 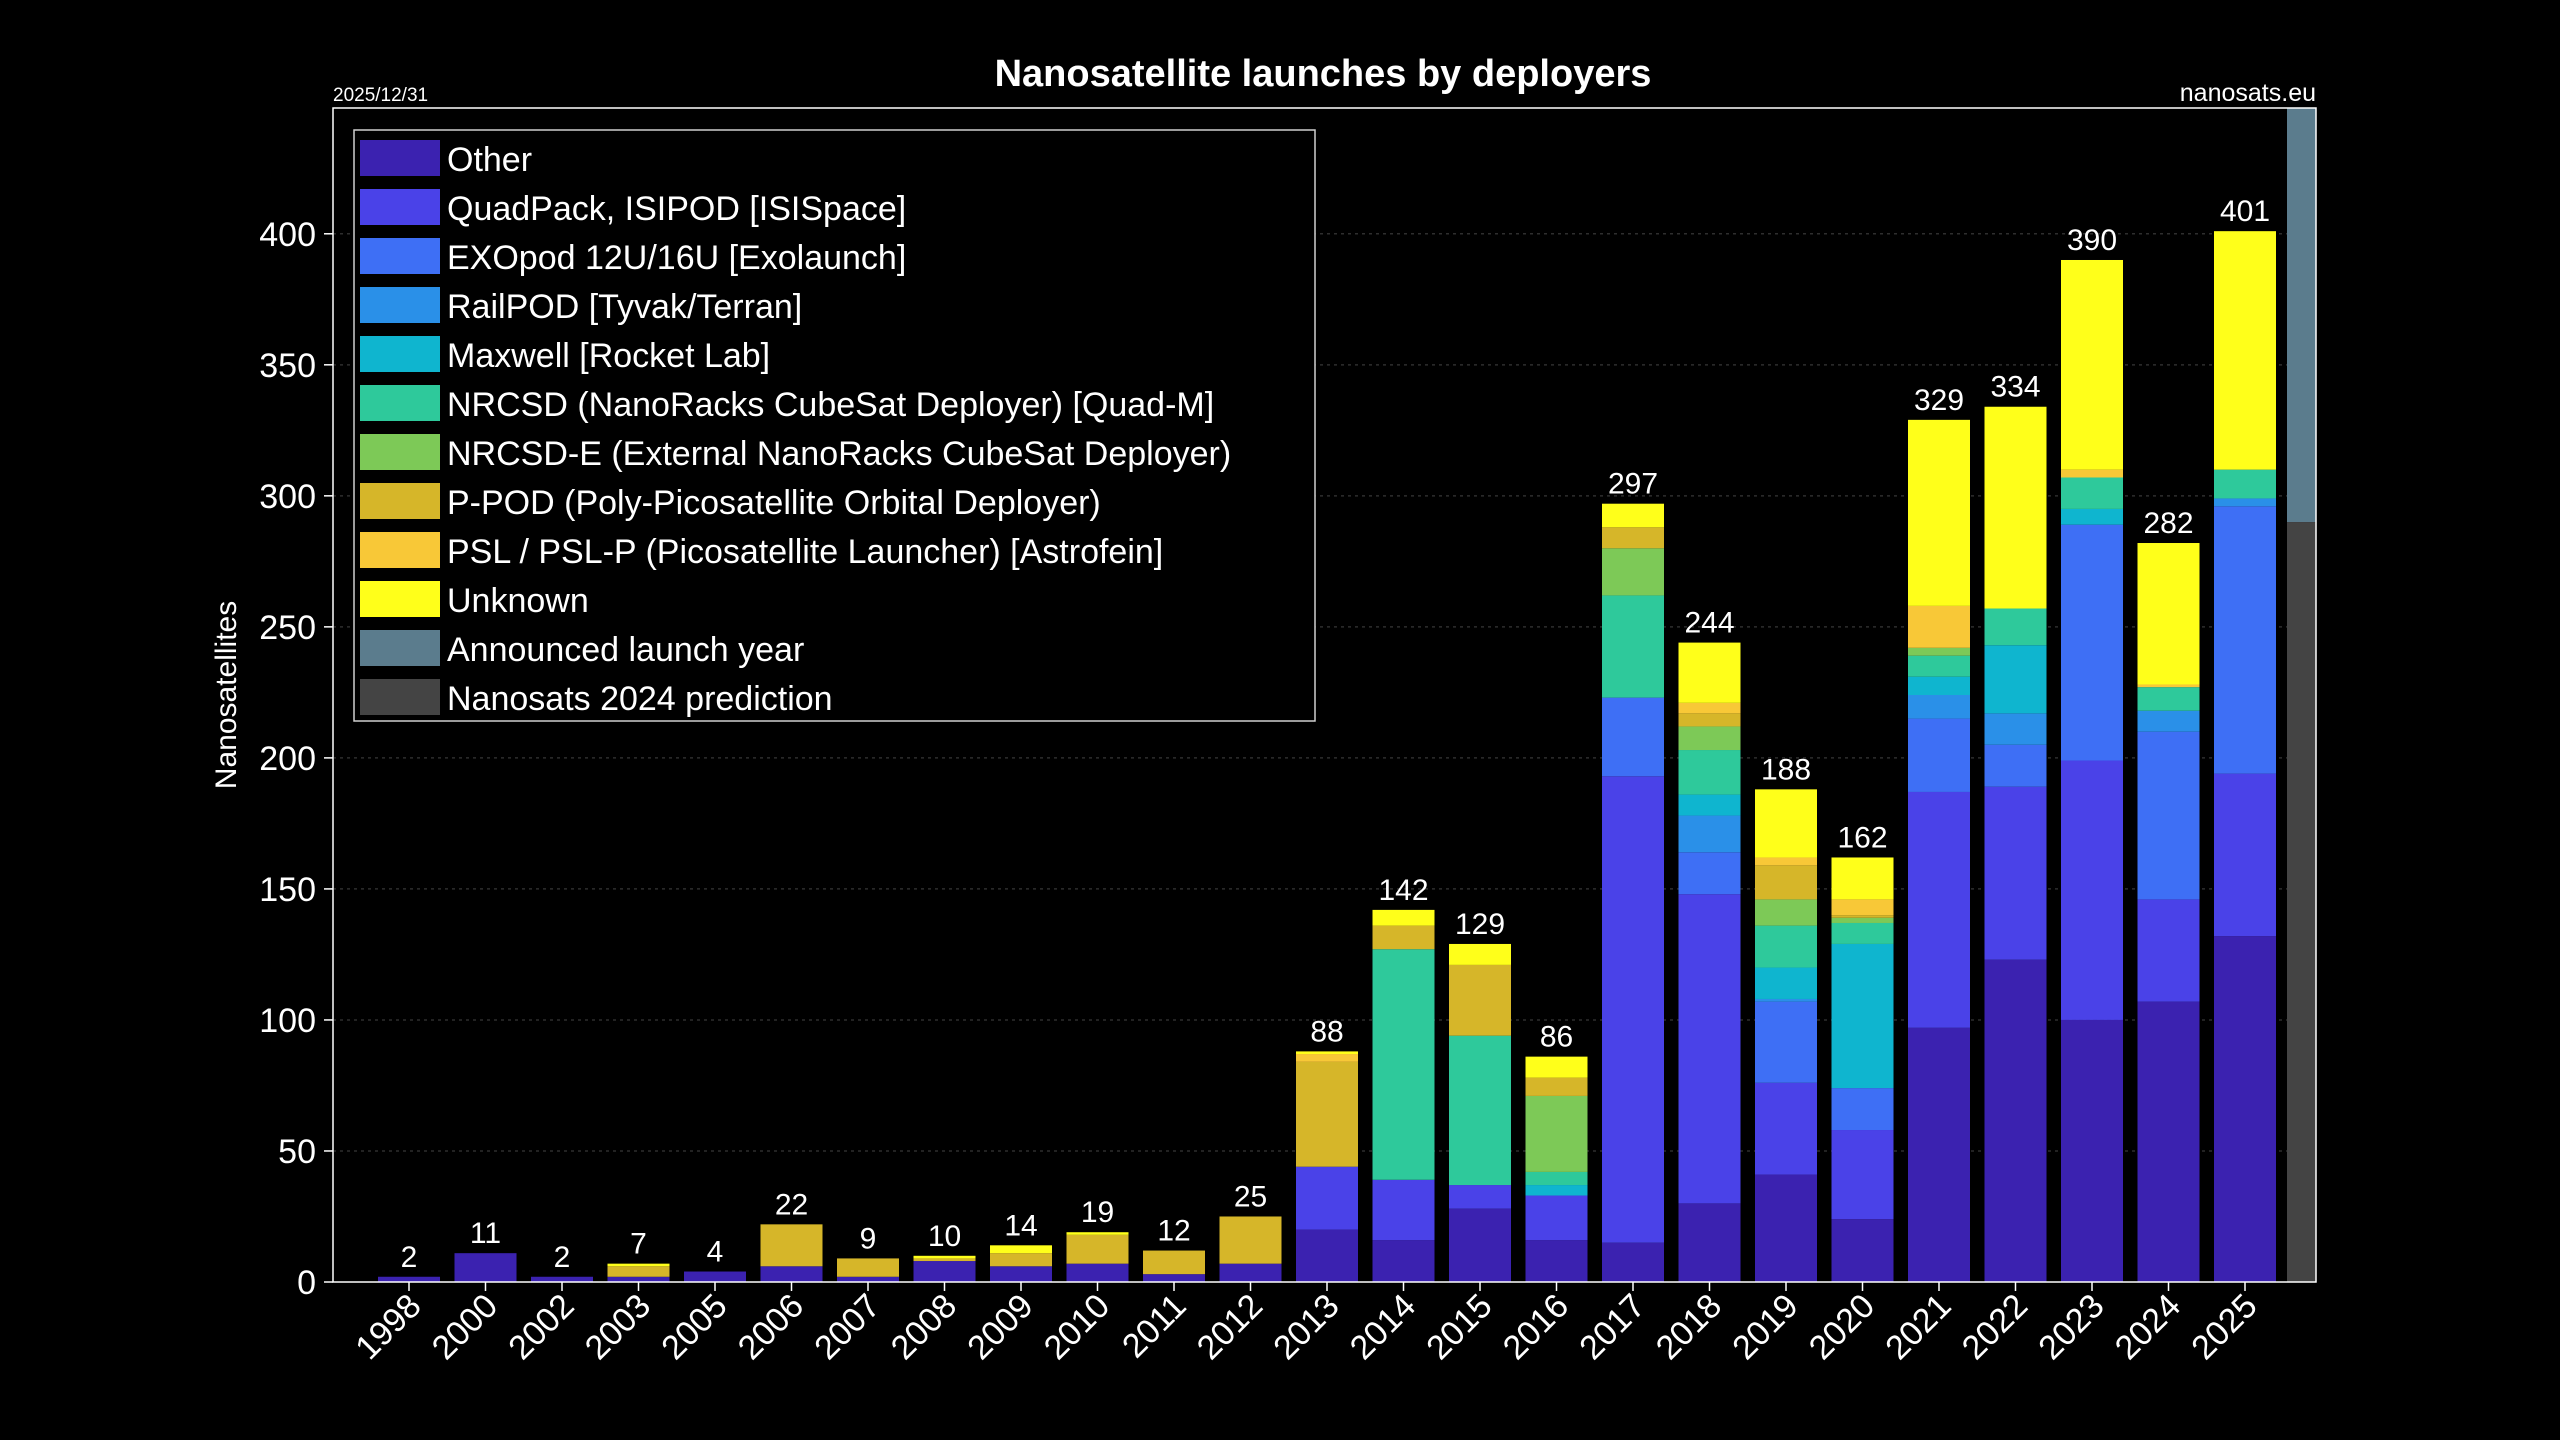 I want to click on legend-label: Unknown, so click(x=518, y=601).